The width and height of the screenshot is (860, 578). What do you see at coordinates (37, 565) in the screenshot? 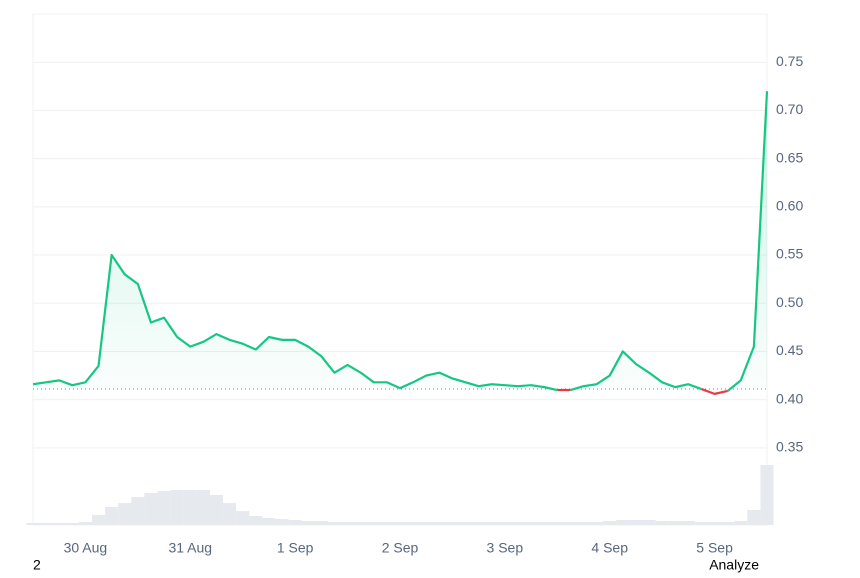
I see `footer-left: 2` at bounding box center [37, 565].